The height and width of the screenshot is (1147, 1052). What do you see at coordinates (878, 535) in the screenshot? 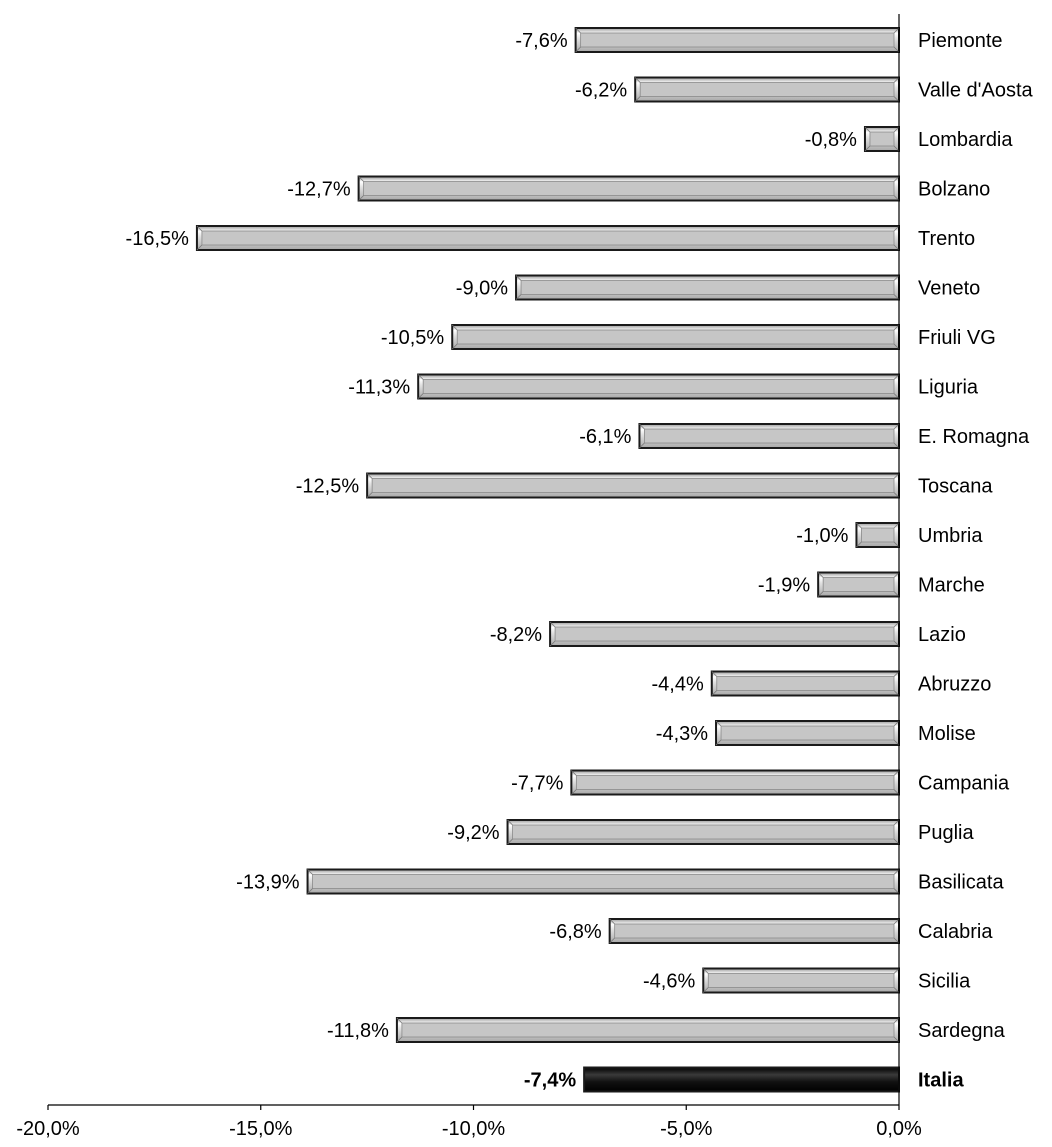
I see `bar-umbria` at bounding box center [878, 535].